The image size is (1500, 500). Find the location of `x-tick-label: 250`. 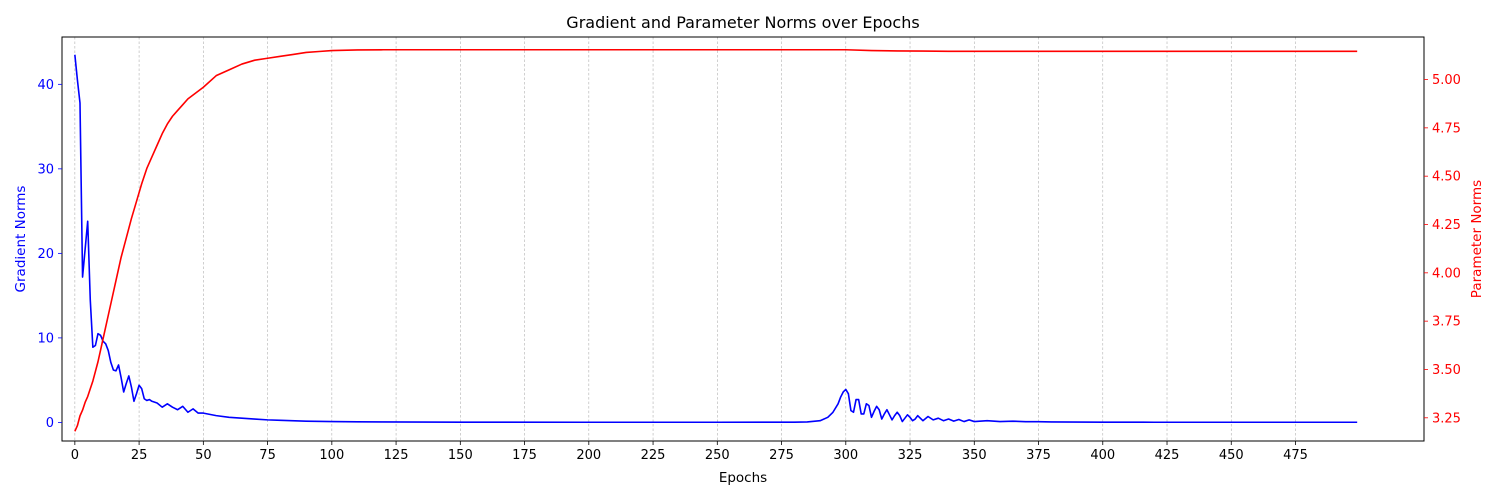

x-tick-label: 250 is located at coordinates (717, 455).